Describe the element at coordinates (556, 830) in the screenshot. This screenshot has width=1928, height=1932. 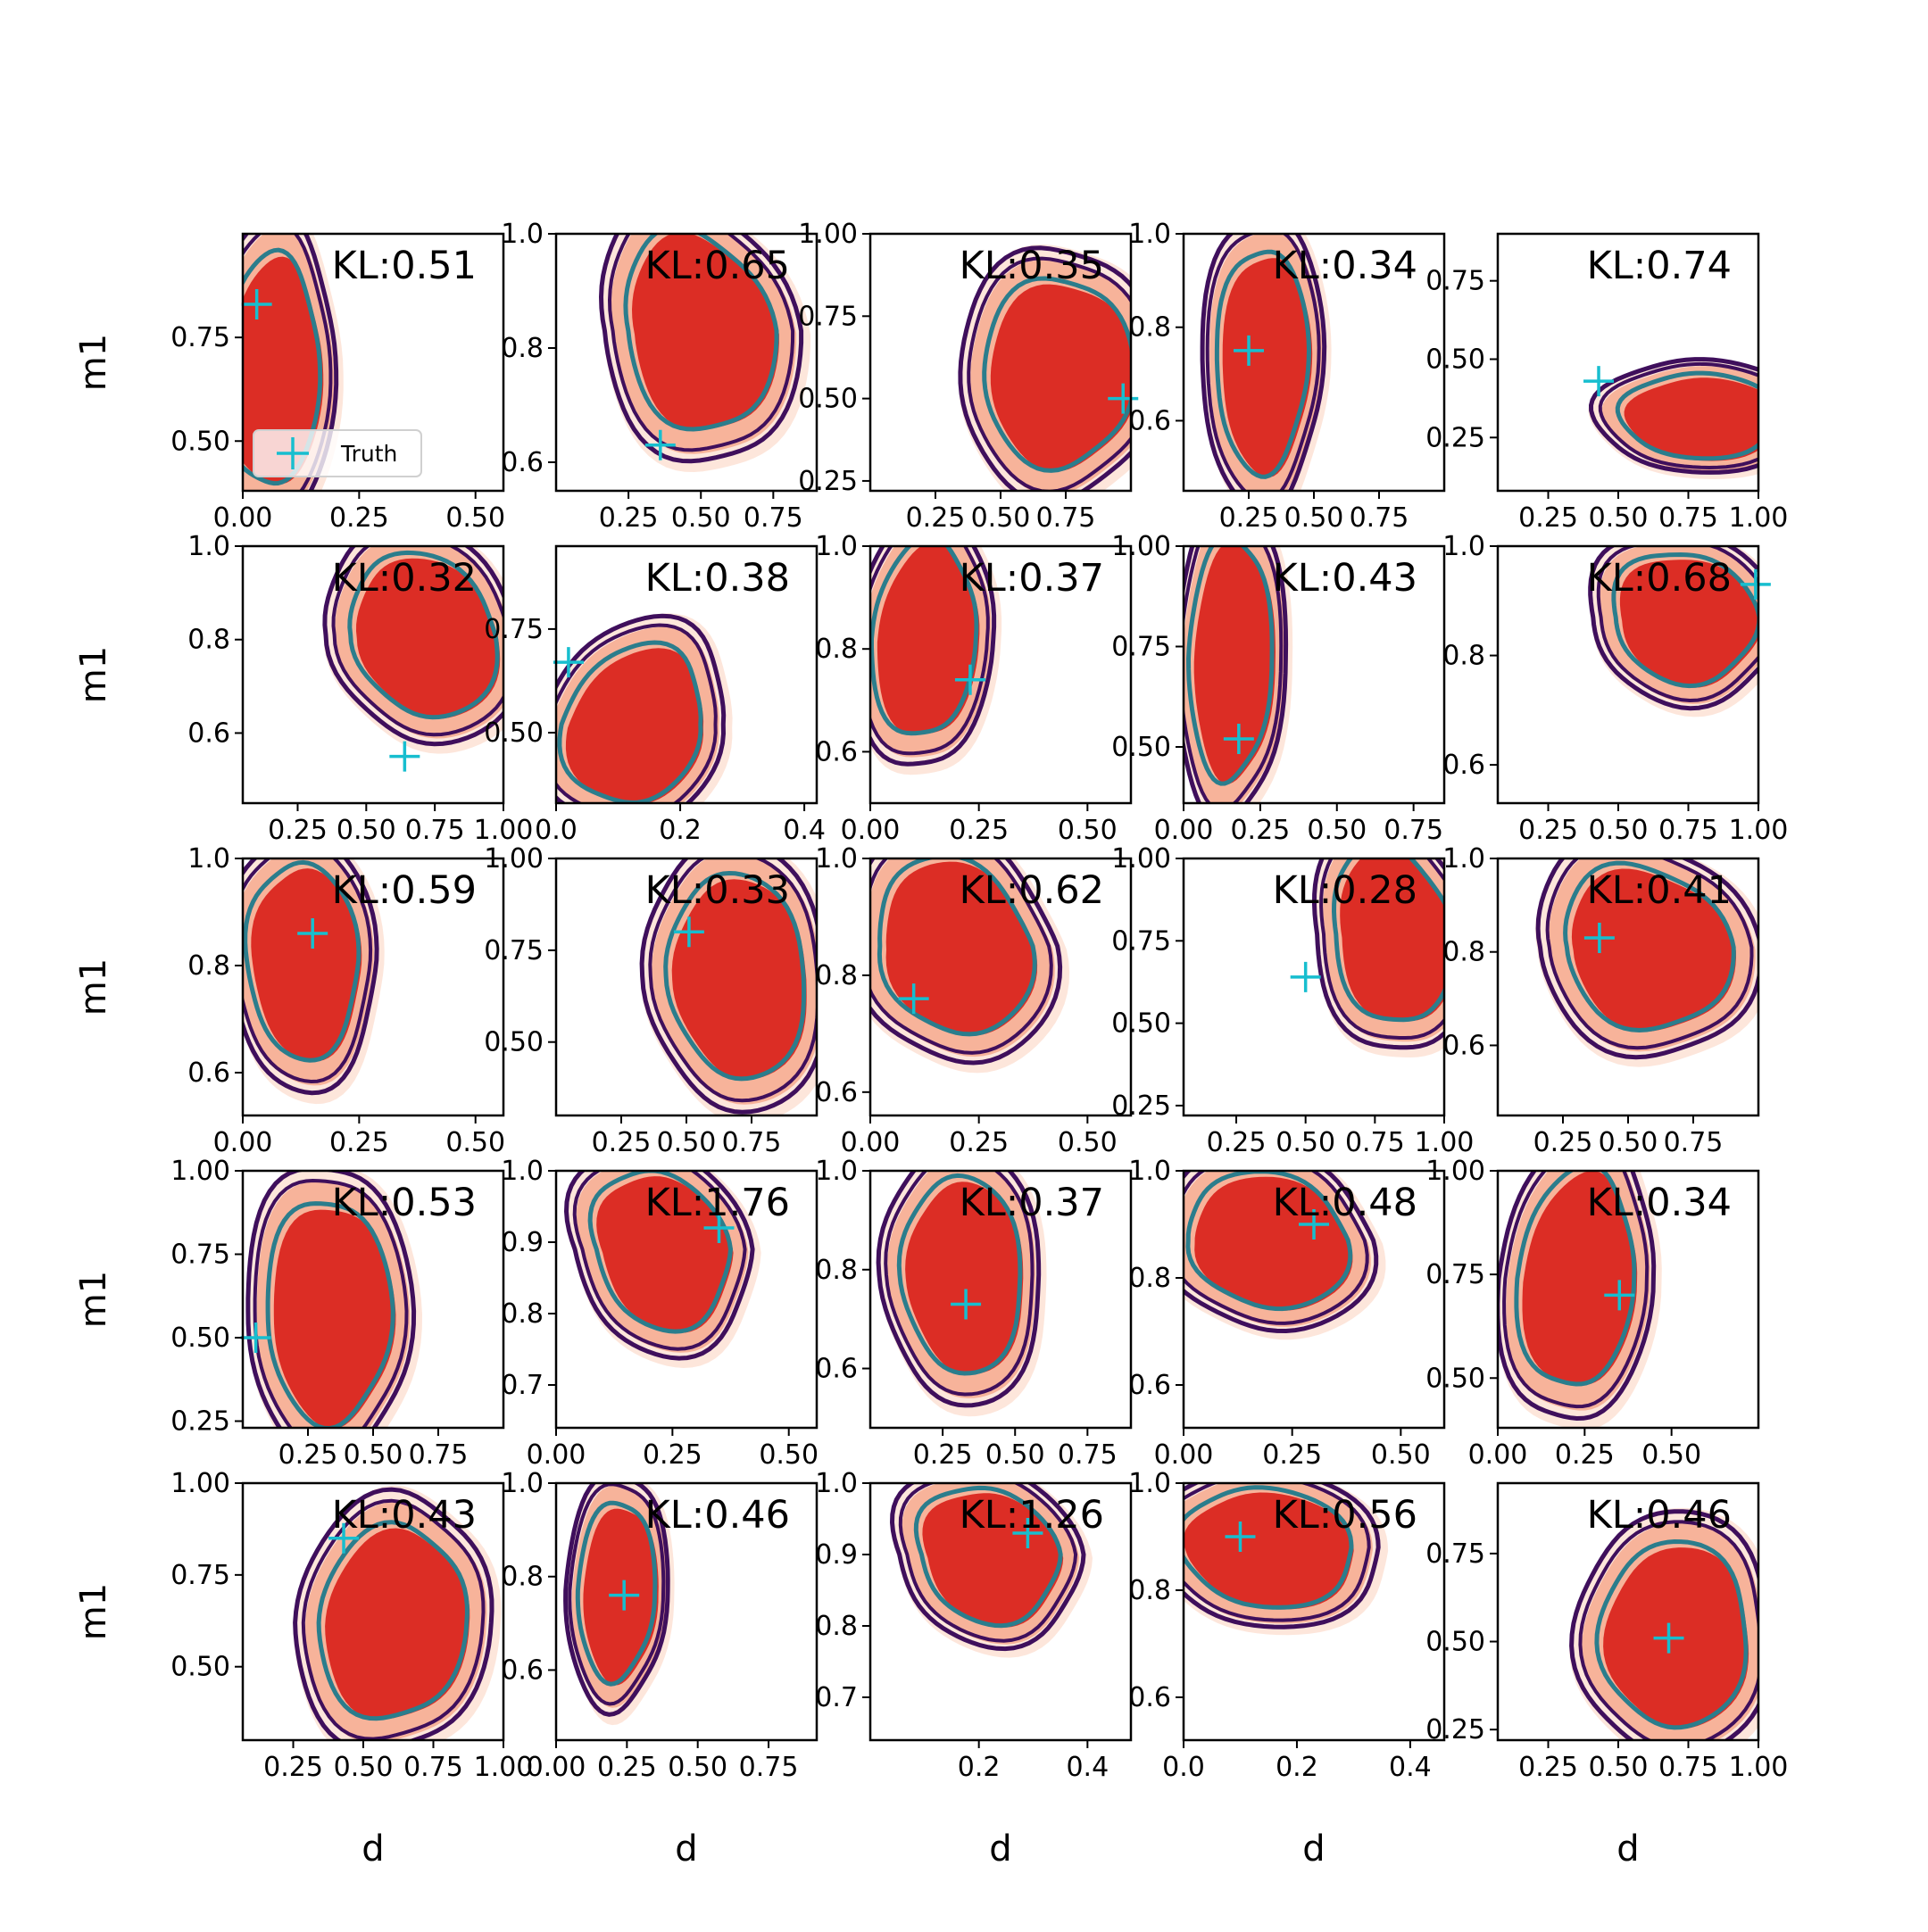
I see `x-tick-label: 0.0` at that location.